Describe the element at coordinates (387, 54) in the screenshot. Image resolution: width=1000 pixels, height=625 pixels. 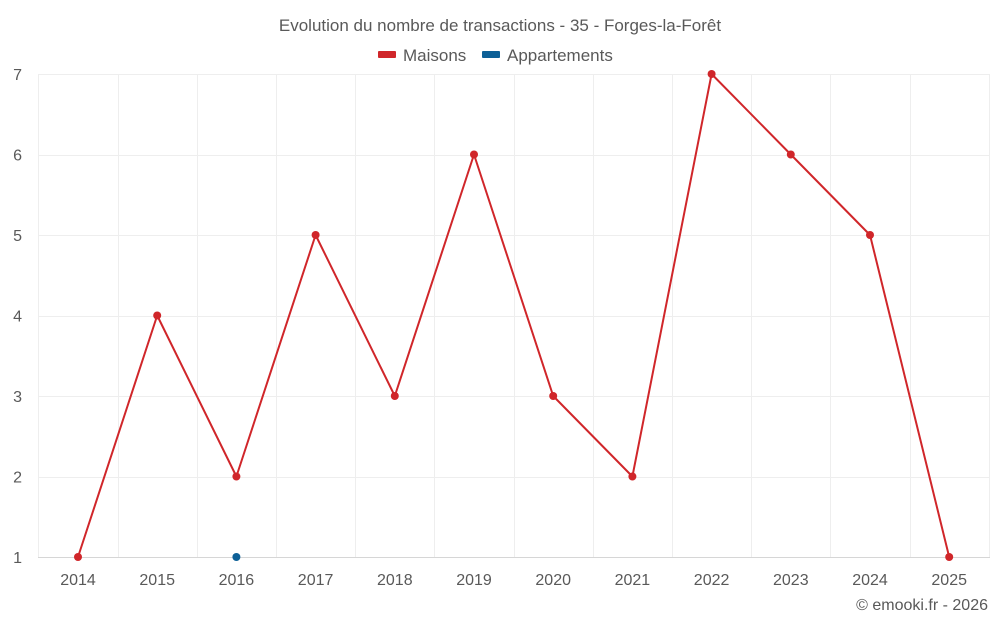
I see `legend-swatch-maisons` at that location.